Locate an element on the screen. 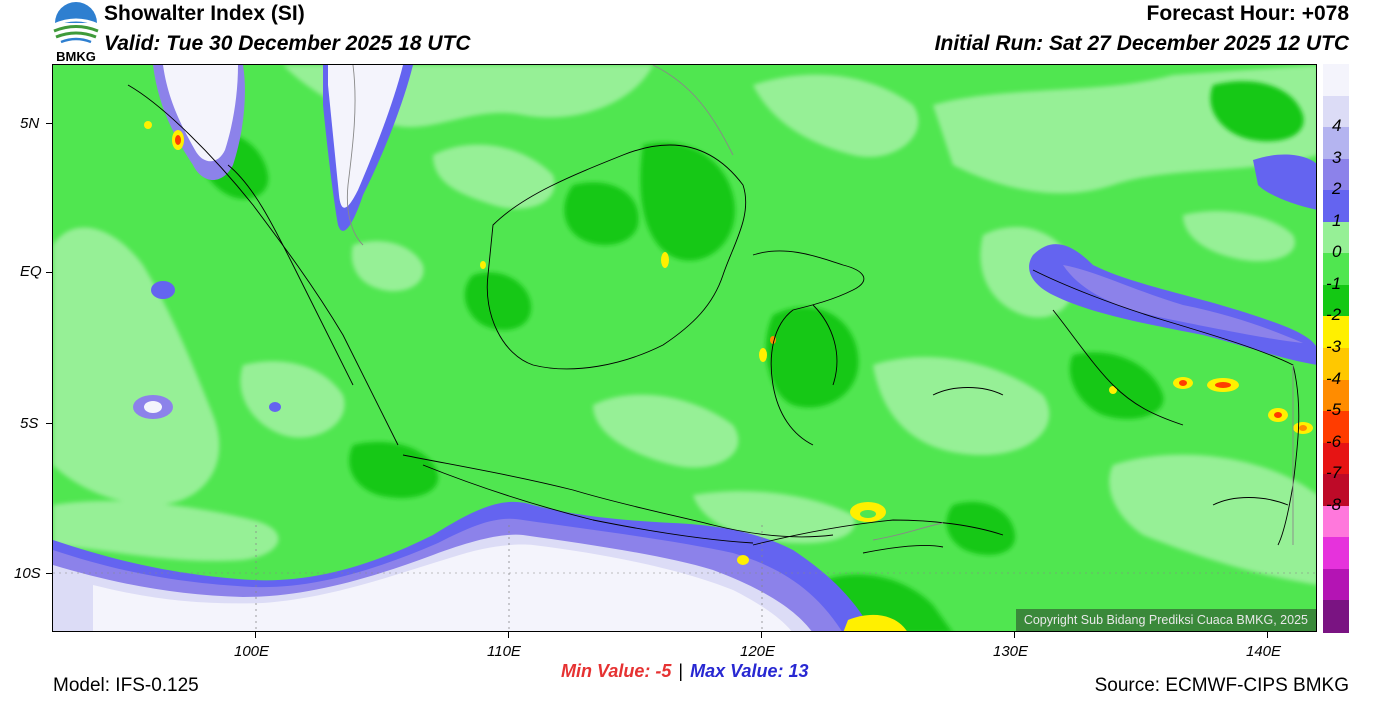 This screenshot has width=1400, height=709. min-max-line: Min Value: -5 | Max Value: 13 is located at coordinates (685, 671).